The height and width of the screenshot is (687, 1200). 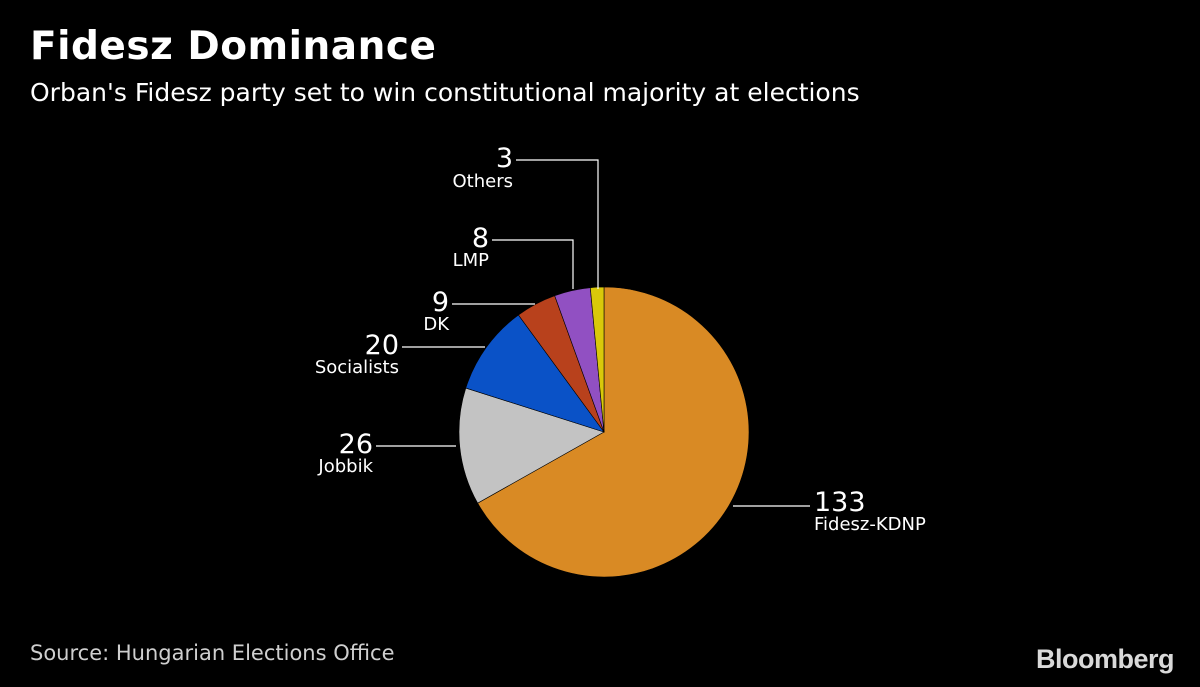 I want to click on slice-value-label: 20, so click(x=382, y=345).